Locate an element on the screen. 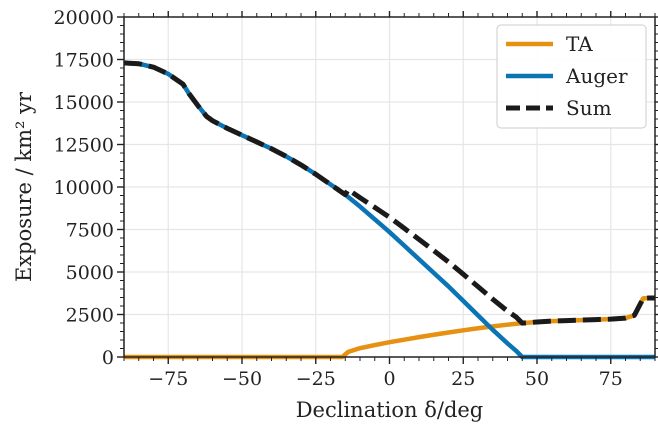  x-tick-label: 50 is located at coordinates (537, 379).